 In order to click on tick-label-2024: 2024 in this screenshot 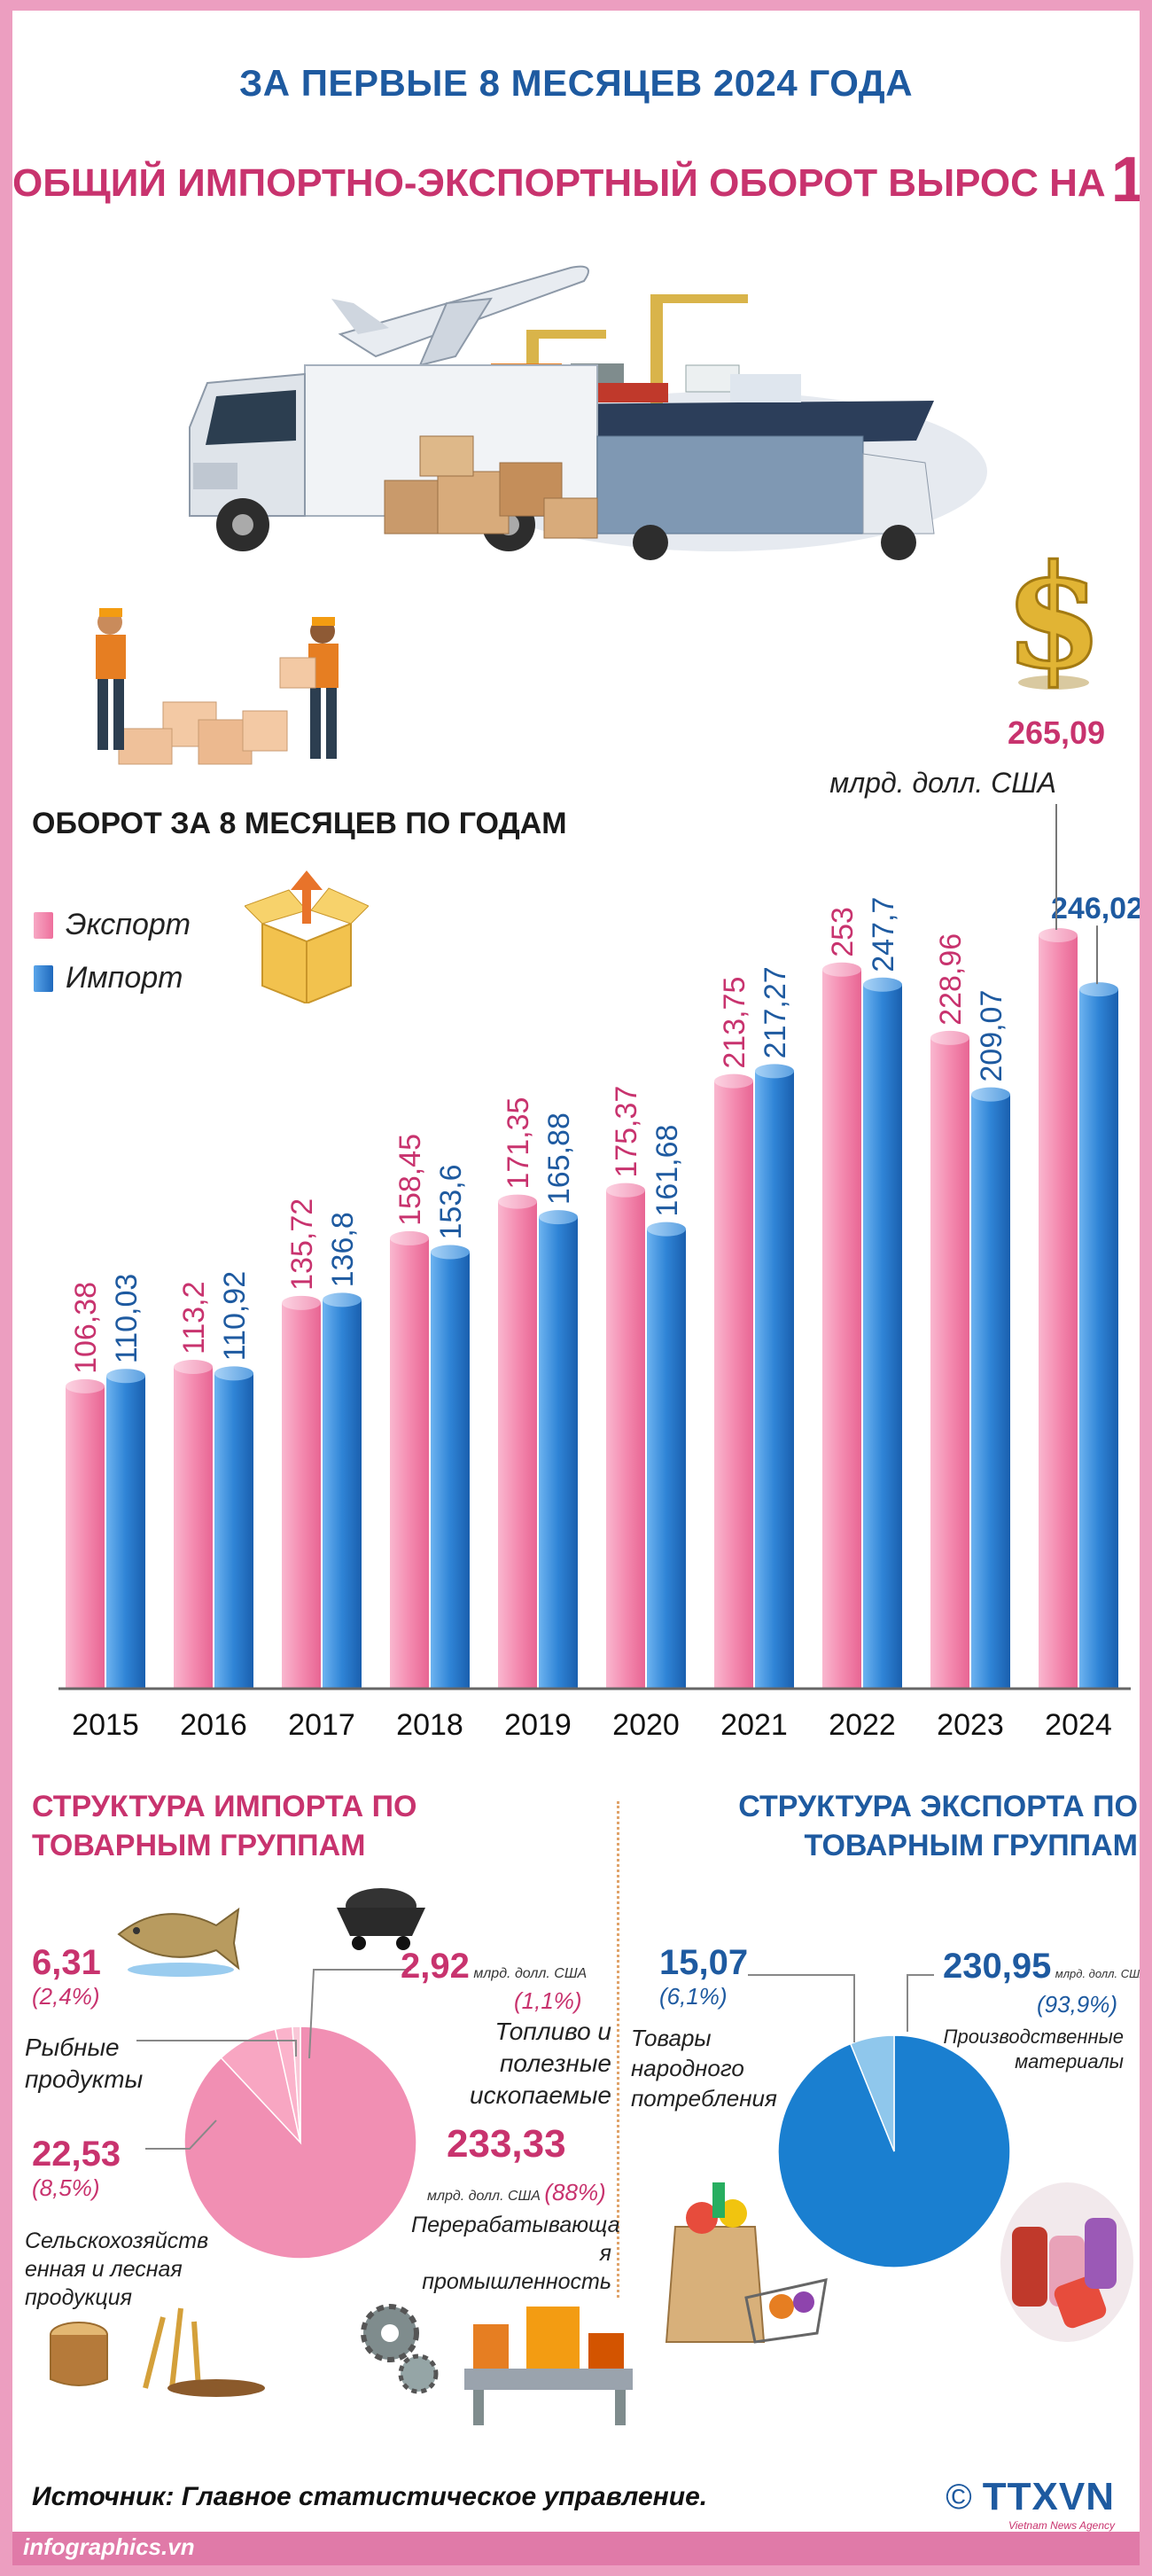, I will do `click(1078, 1725)`.